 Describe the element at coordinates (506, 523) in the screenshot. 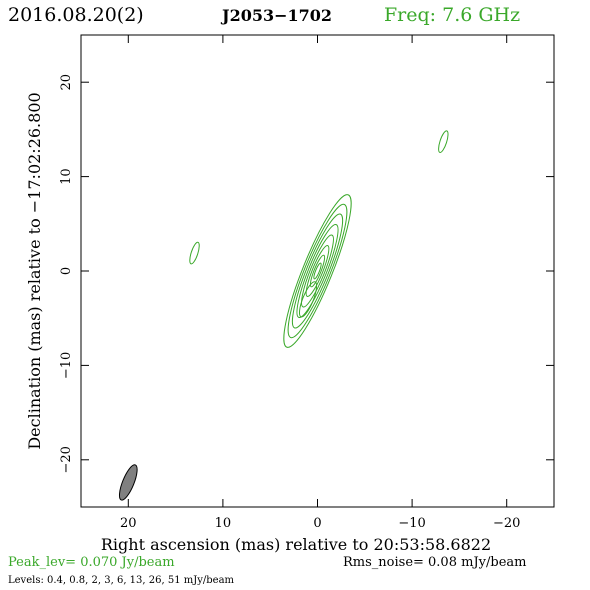

I see `x-tick-label: −20` at that location.